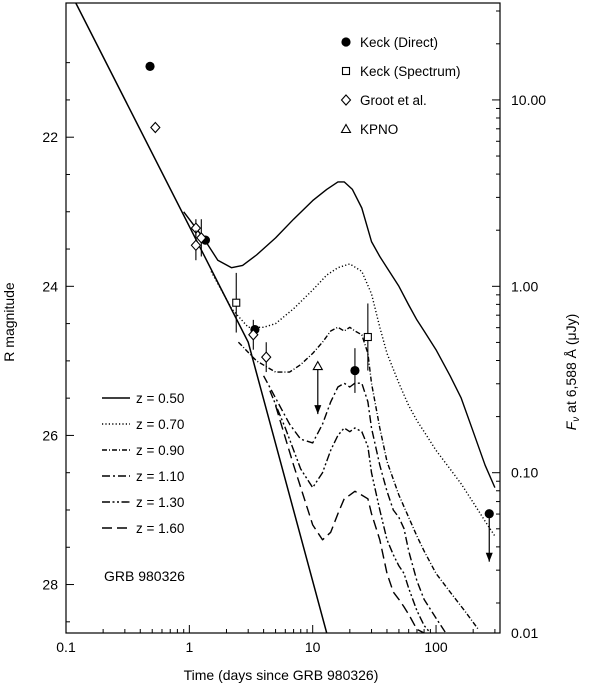 The height and width of the screenshot is (690, 590). Describe the element at coordinates (160, 502) in the screenshot. I see `legend-line-label-4: z = 1.30` at that location.